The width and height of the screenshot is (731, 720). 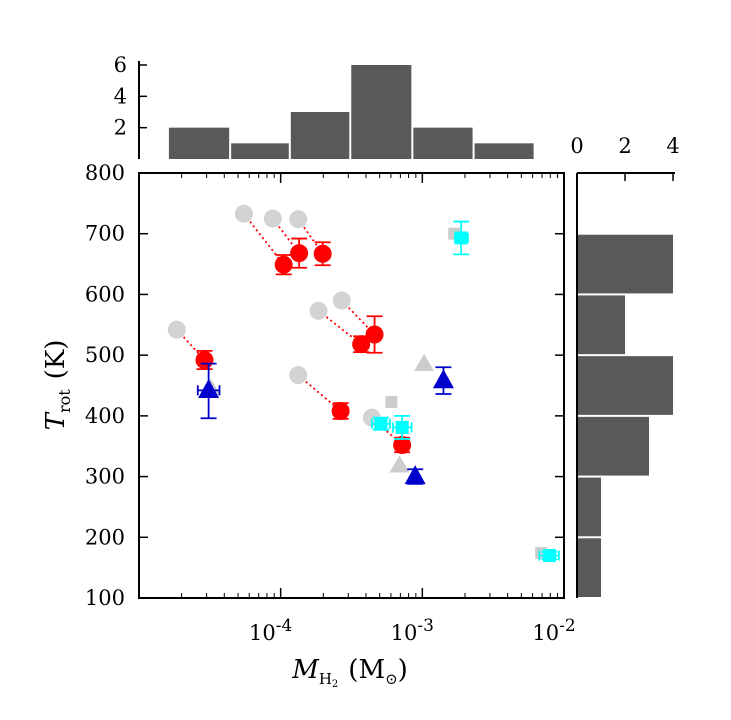 I want to click on right-histogram-tick-label: 0, so click(x=576, y=146).